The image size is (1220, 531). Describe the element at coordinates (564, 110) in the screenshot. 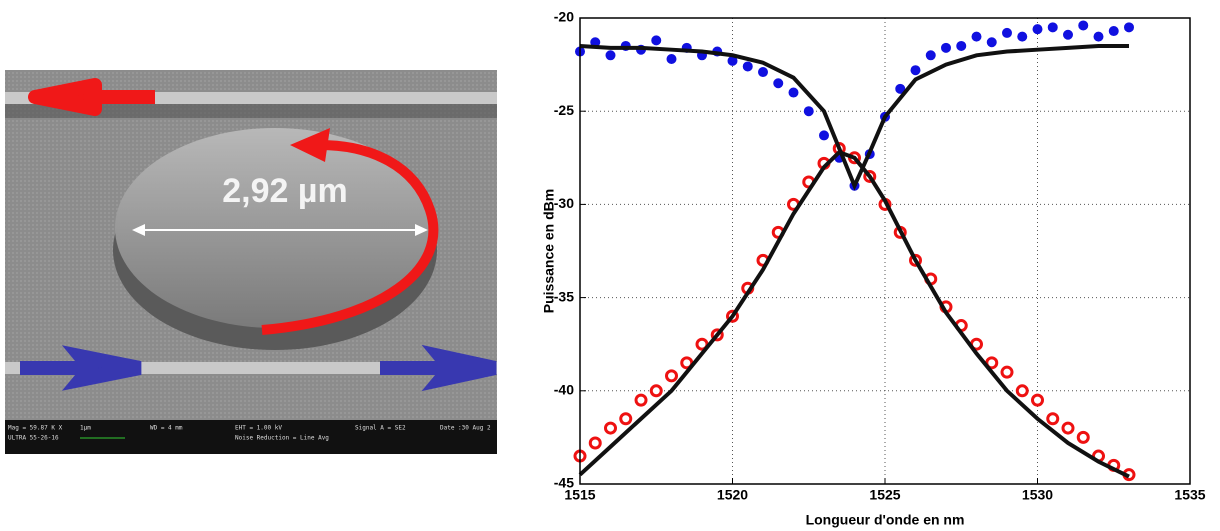

I see `y-tick-label: -25` at that location.